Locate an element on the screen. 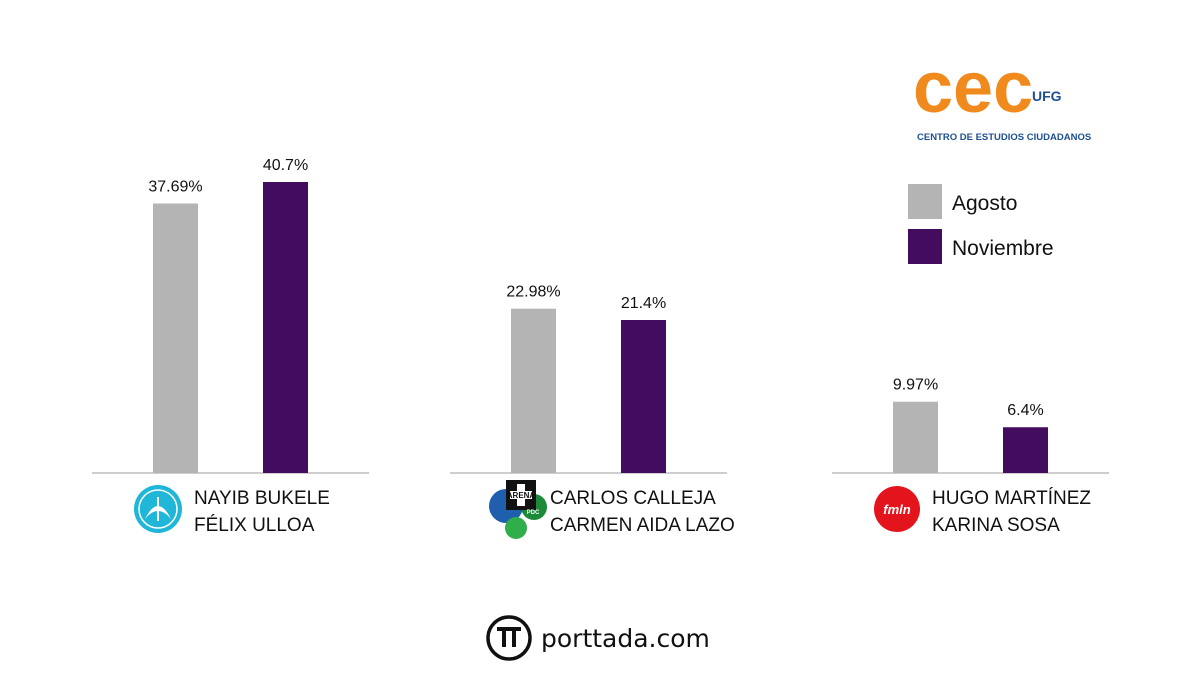 The height and width of the screenshot is (700, 1200). cec-logo: cec UFG CENTRO DE ESTUDIOS CIUDADANOS is located at coordinates (1002, 95).